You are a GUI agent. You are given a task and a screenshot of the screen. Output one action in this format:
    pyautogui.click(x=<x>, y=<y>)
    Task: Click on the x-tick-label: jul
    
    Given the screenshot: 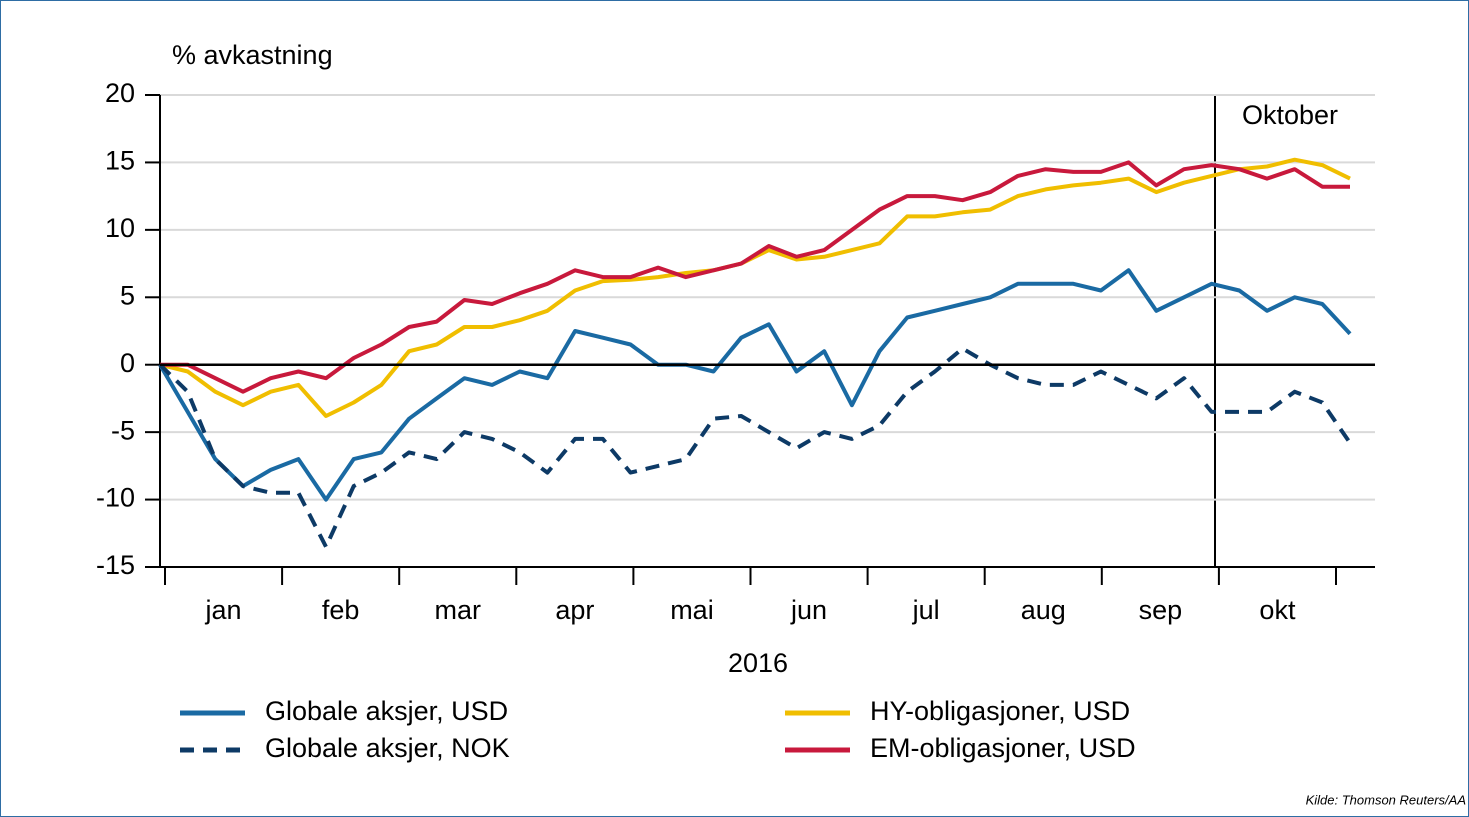 What is the action you would take?
    pyautogui.click(x=926, y=610)
    